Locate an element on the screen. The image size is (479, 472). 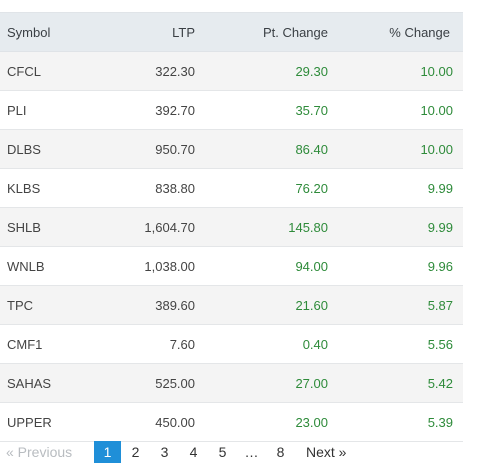
pt-change-cell: 94.00 is located at coordinates (311, 266).